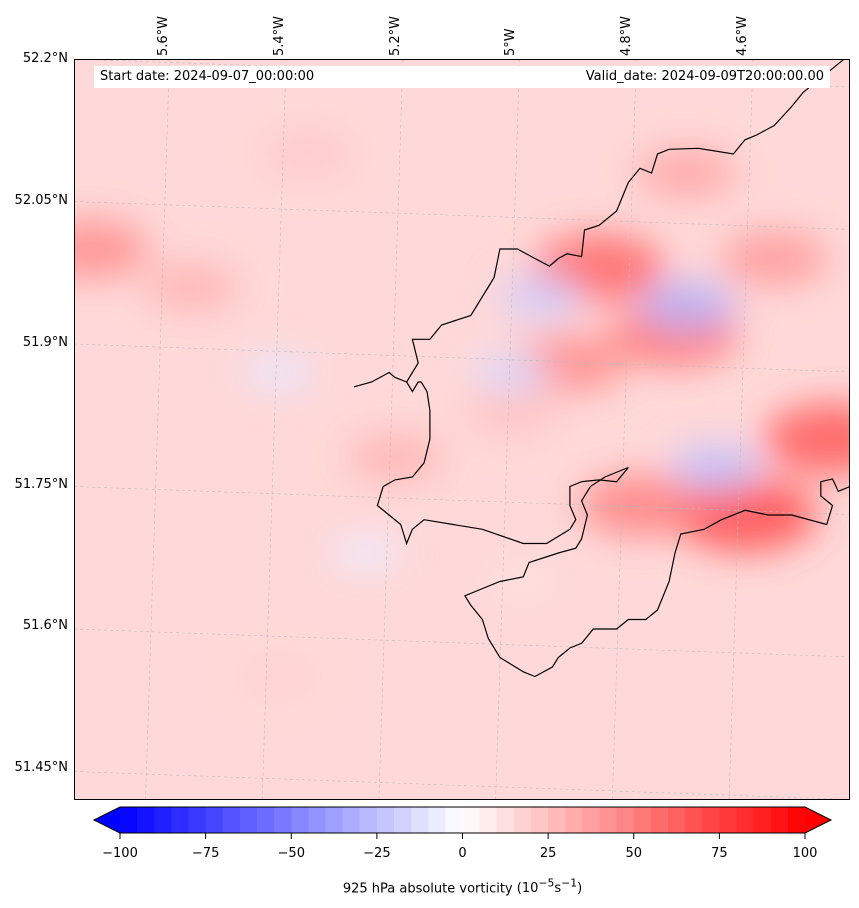  I want to click on colorbar-segments, so click(463, 820).